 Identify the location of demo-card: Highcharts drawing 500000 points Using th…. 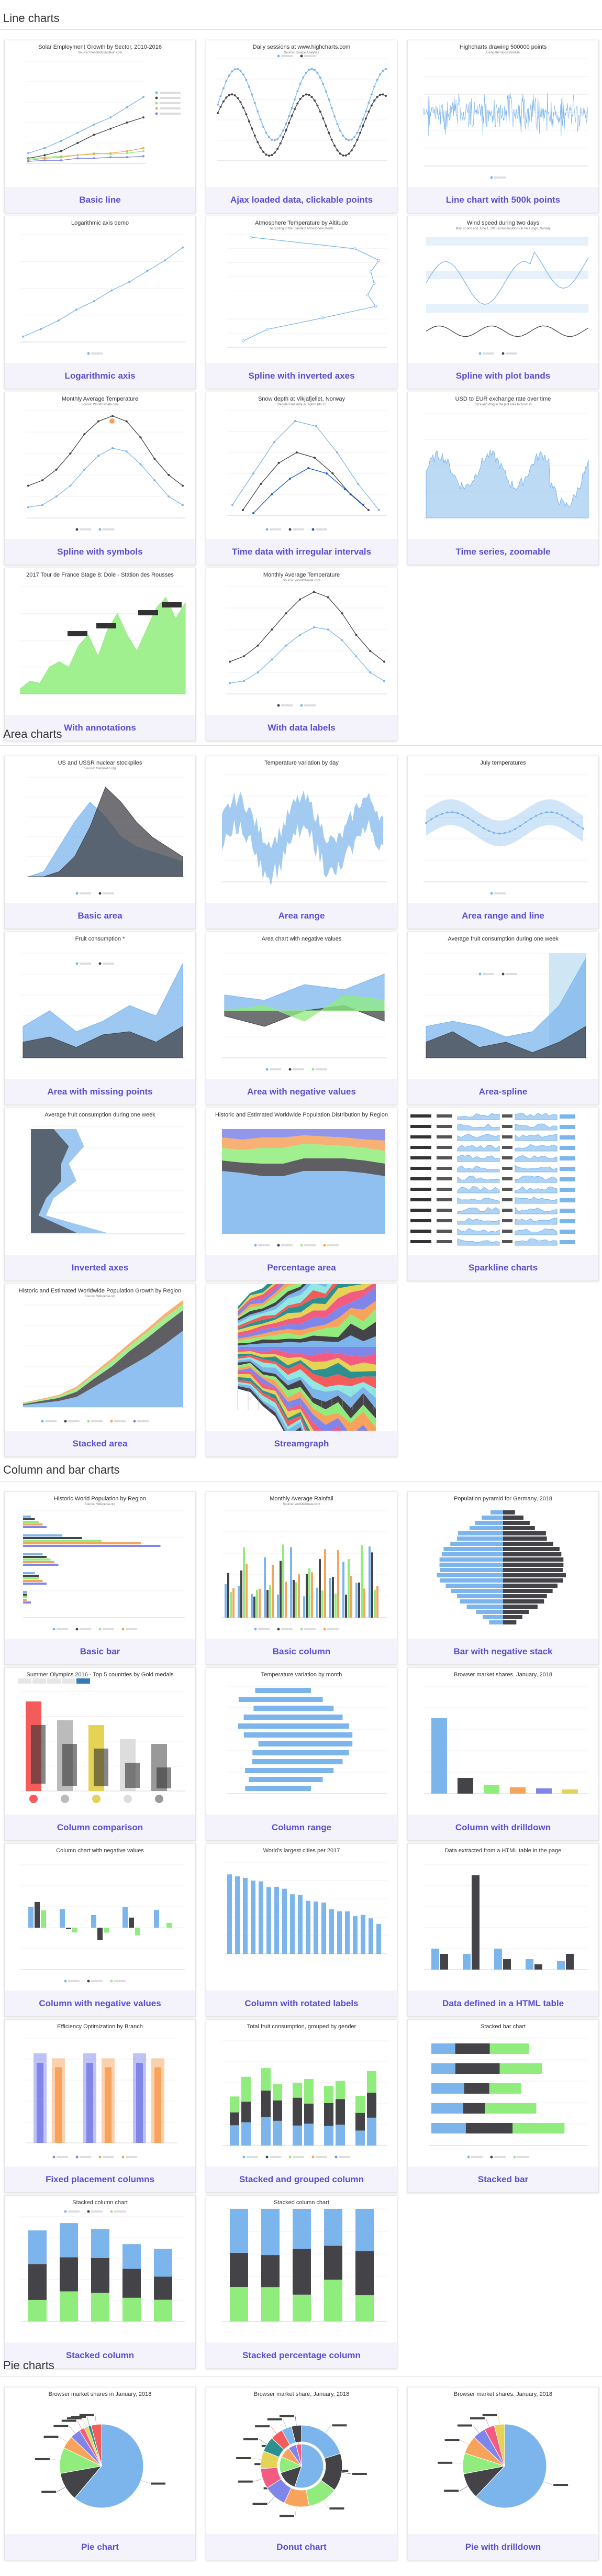
(503, 126).